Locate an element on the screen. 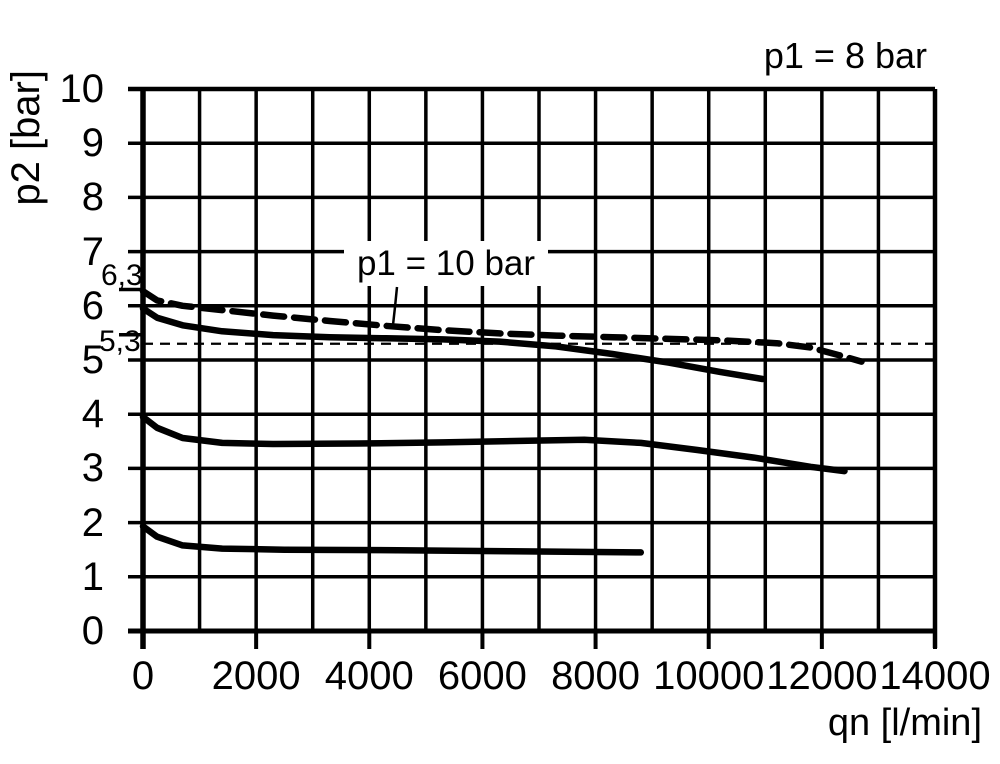 This screenshot has height=764, width=1000. annotation-p1-8bar: p1 = 8 bar is located at coordinates (845, 55).